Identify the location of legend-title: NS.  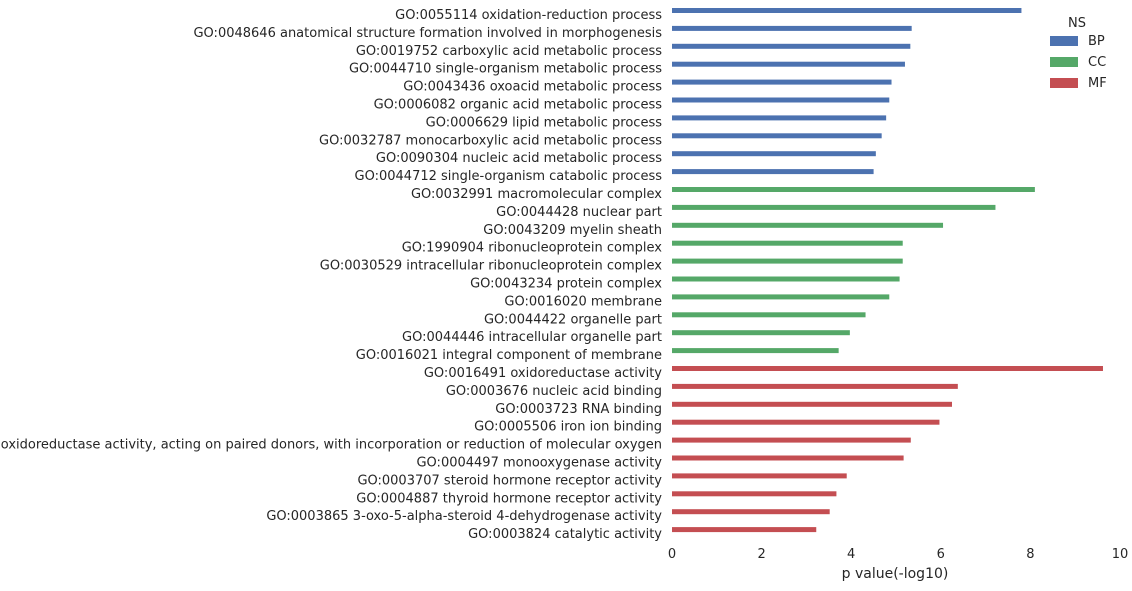
(1077, 23).